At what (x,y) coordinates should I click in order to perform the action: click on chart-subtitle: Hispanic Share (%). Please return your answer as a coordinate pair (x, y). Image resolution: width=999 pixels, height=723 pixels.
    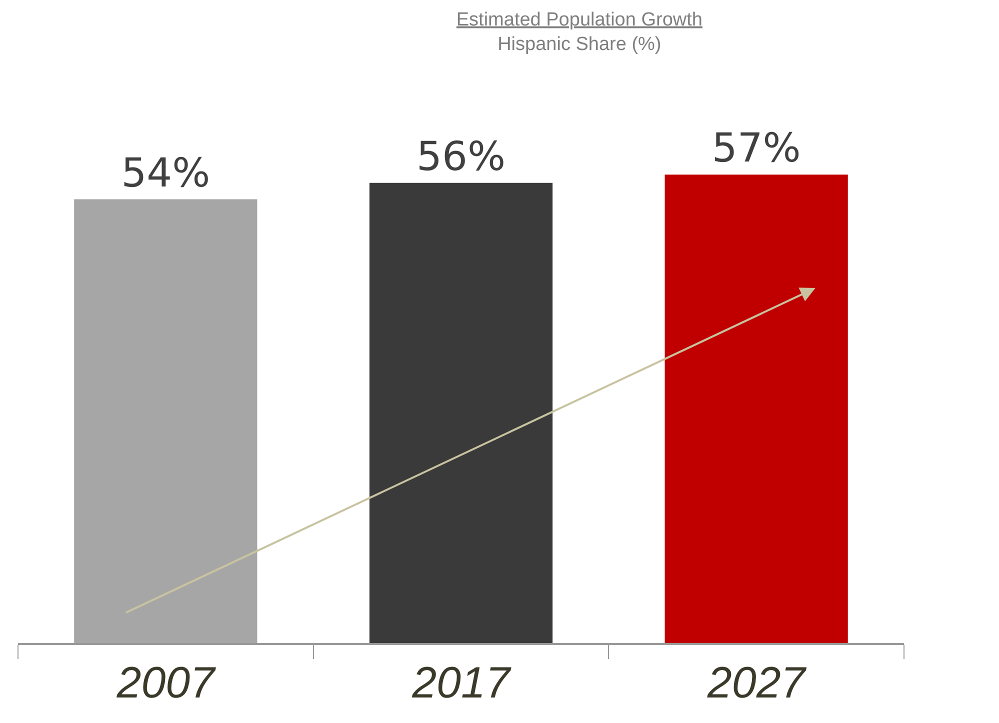
    Looking at the image, I should click on (580, 45).